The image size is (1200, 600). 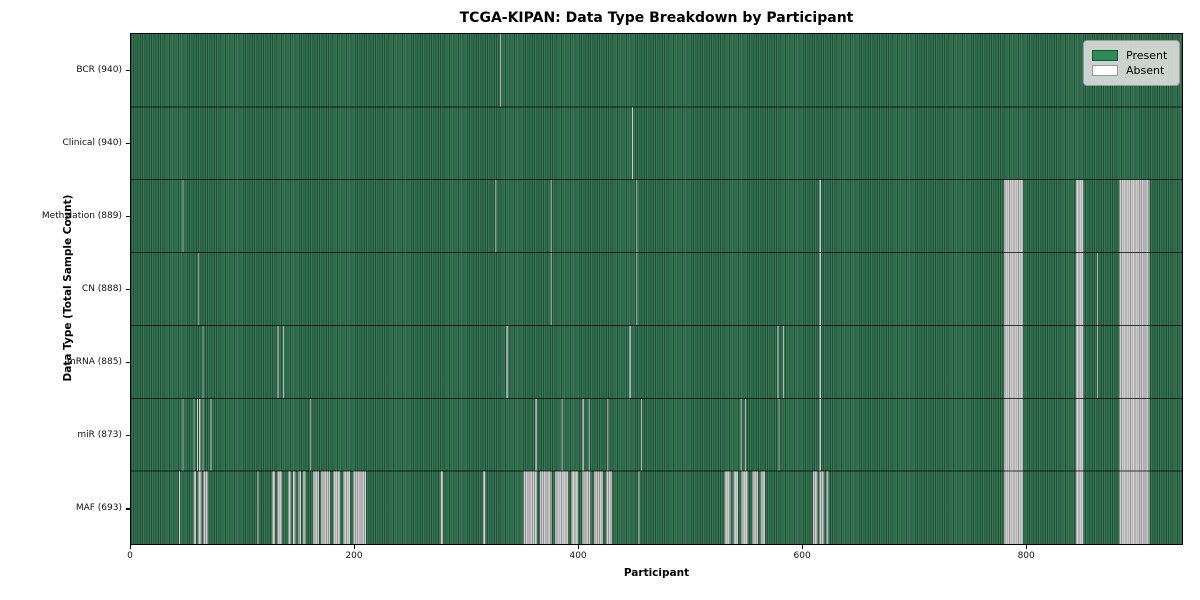 What do you see at coordinates (101, 289) in the screenshot?
I see `row-label: CN (888)` at bounding box center [101, 289].